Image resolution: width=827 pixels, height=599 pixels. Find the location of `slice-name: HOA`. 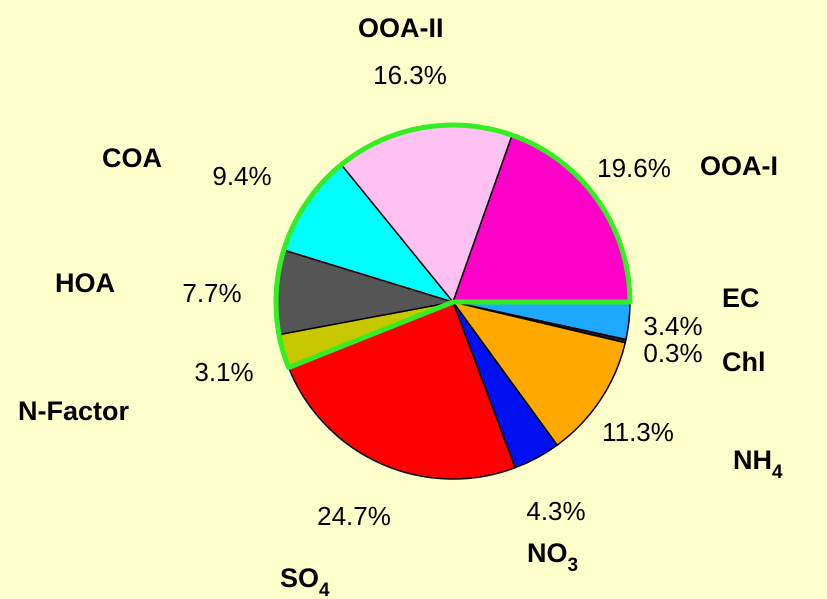

slice-name: HOA is located at coordinates (85, 283).